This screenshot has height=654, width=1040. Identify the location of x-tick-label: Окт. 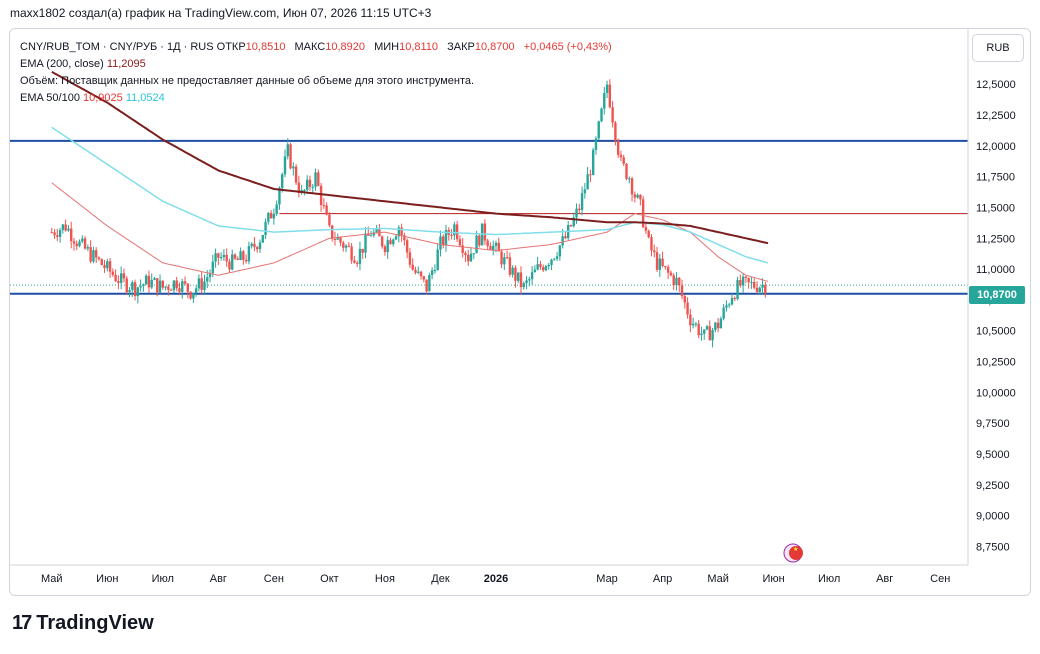
(329, 579).